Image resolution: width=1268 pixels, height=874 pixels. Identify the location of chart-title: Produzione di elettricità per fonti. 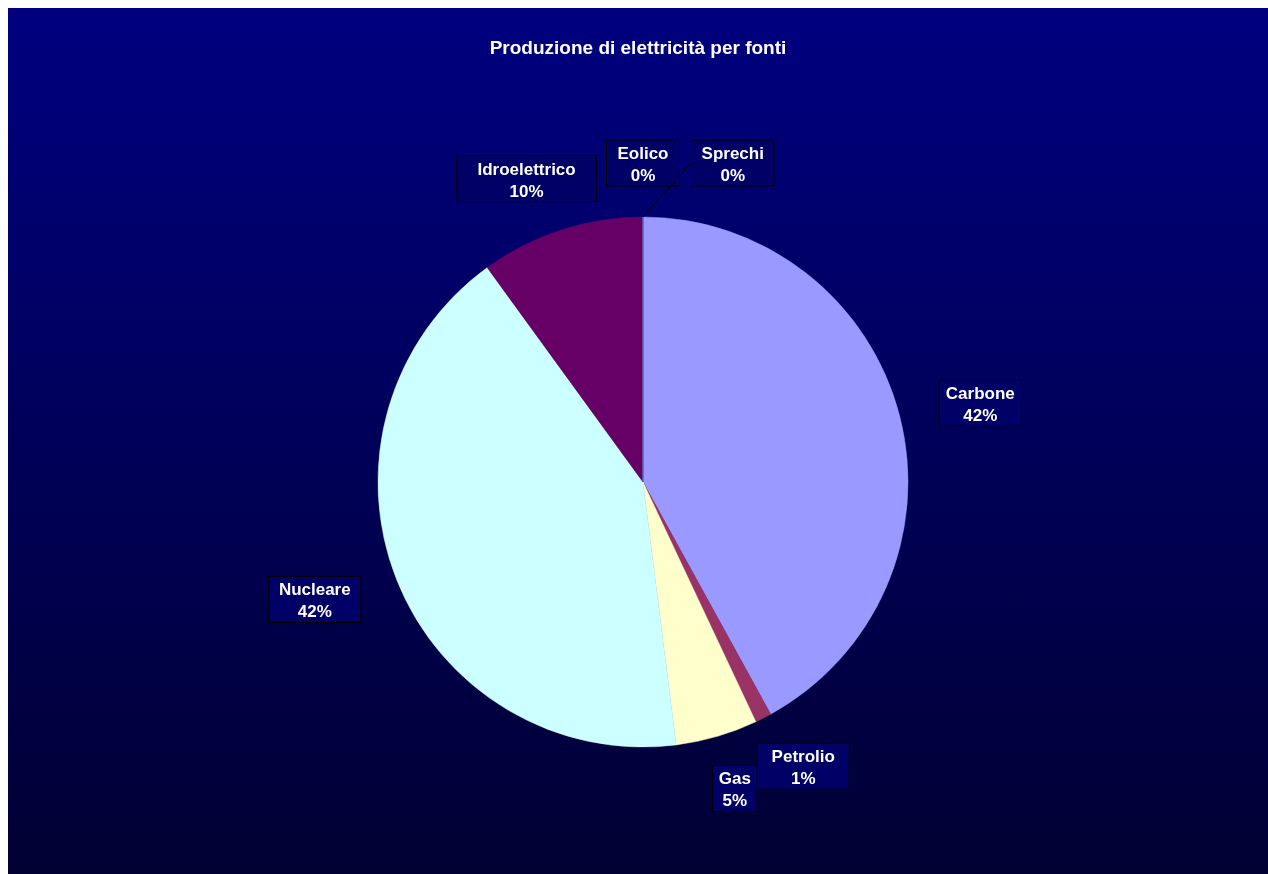
(638, 47).